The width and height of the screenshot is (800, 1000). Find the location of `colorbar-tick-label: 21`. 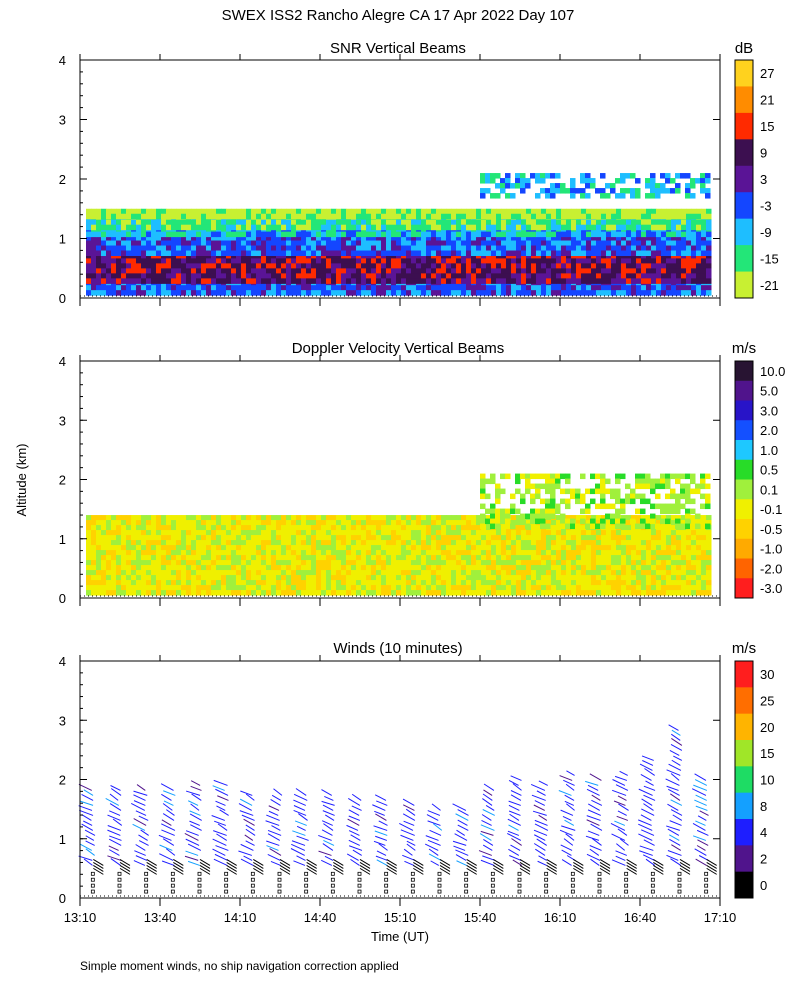

colorbar-tick-label: 21 is located at coordinates (767, 100).